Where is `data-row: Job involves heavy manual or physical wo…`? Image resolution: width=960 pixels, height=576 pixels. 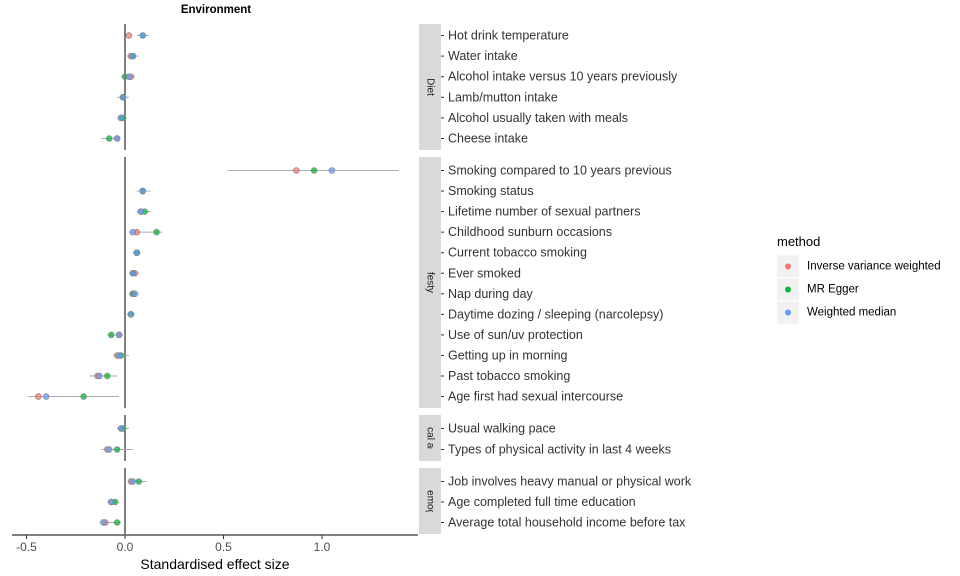
data-row: Job involves heavy manual or physical wo… is located at coordinates (409, 482).